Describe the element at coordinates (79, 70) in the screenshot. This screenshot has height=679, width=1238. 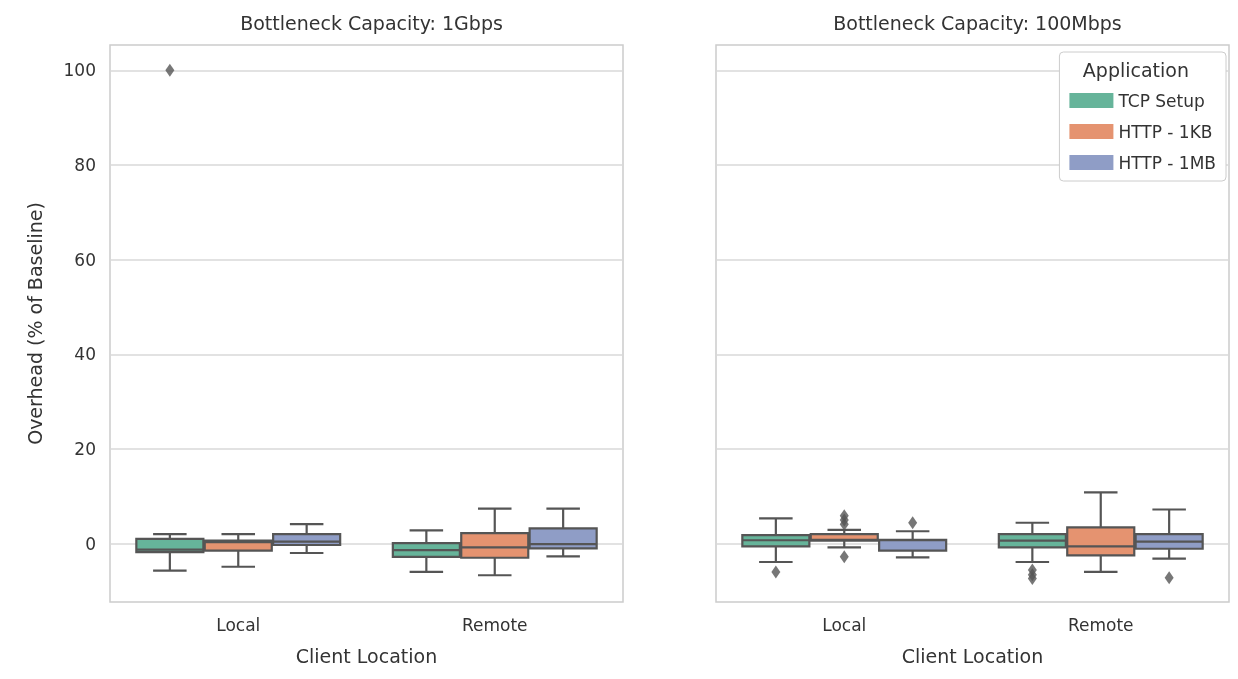
I see `y-tick-label: 100` at that location.